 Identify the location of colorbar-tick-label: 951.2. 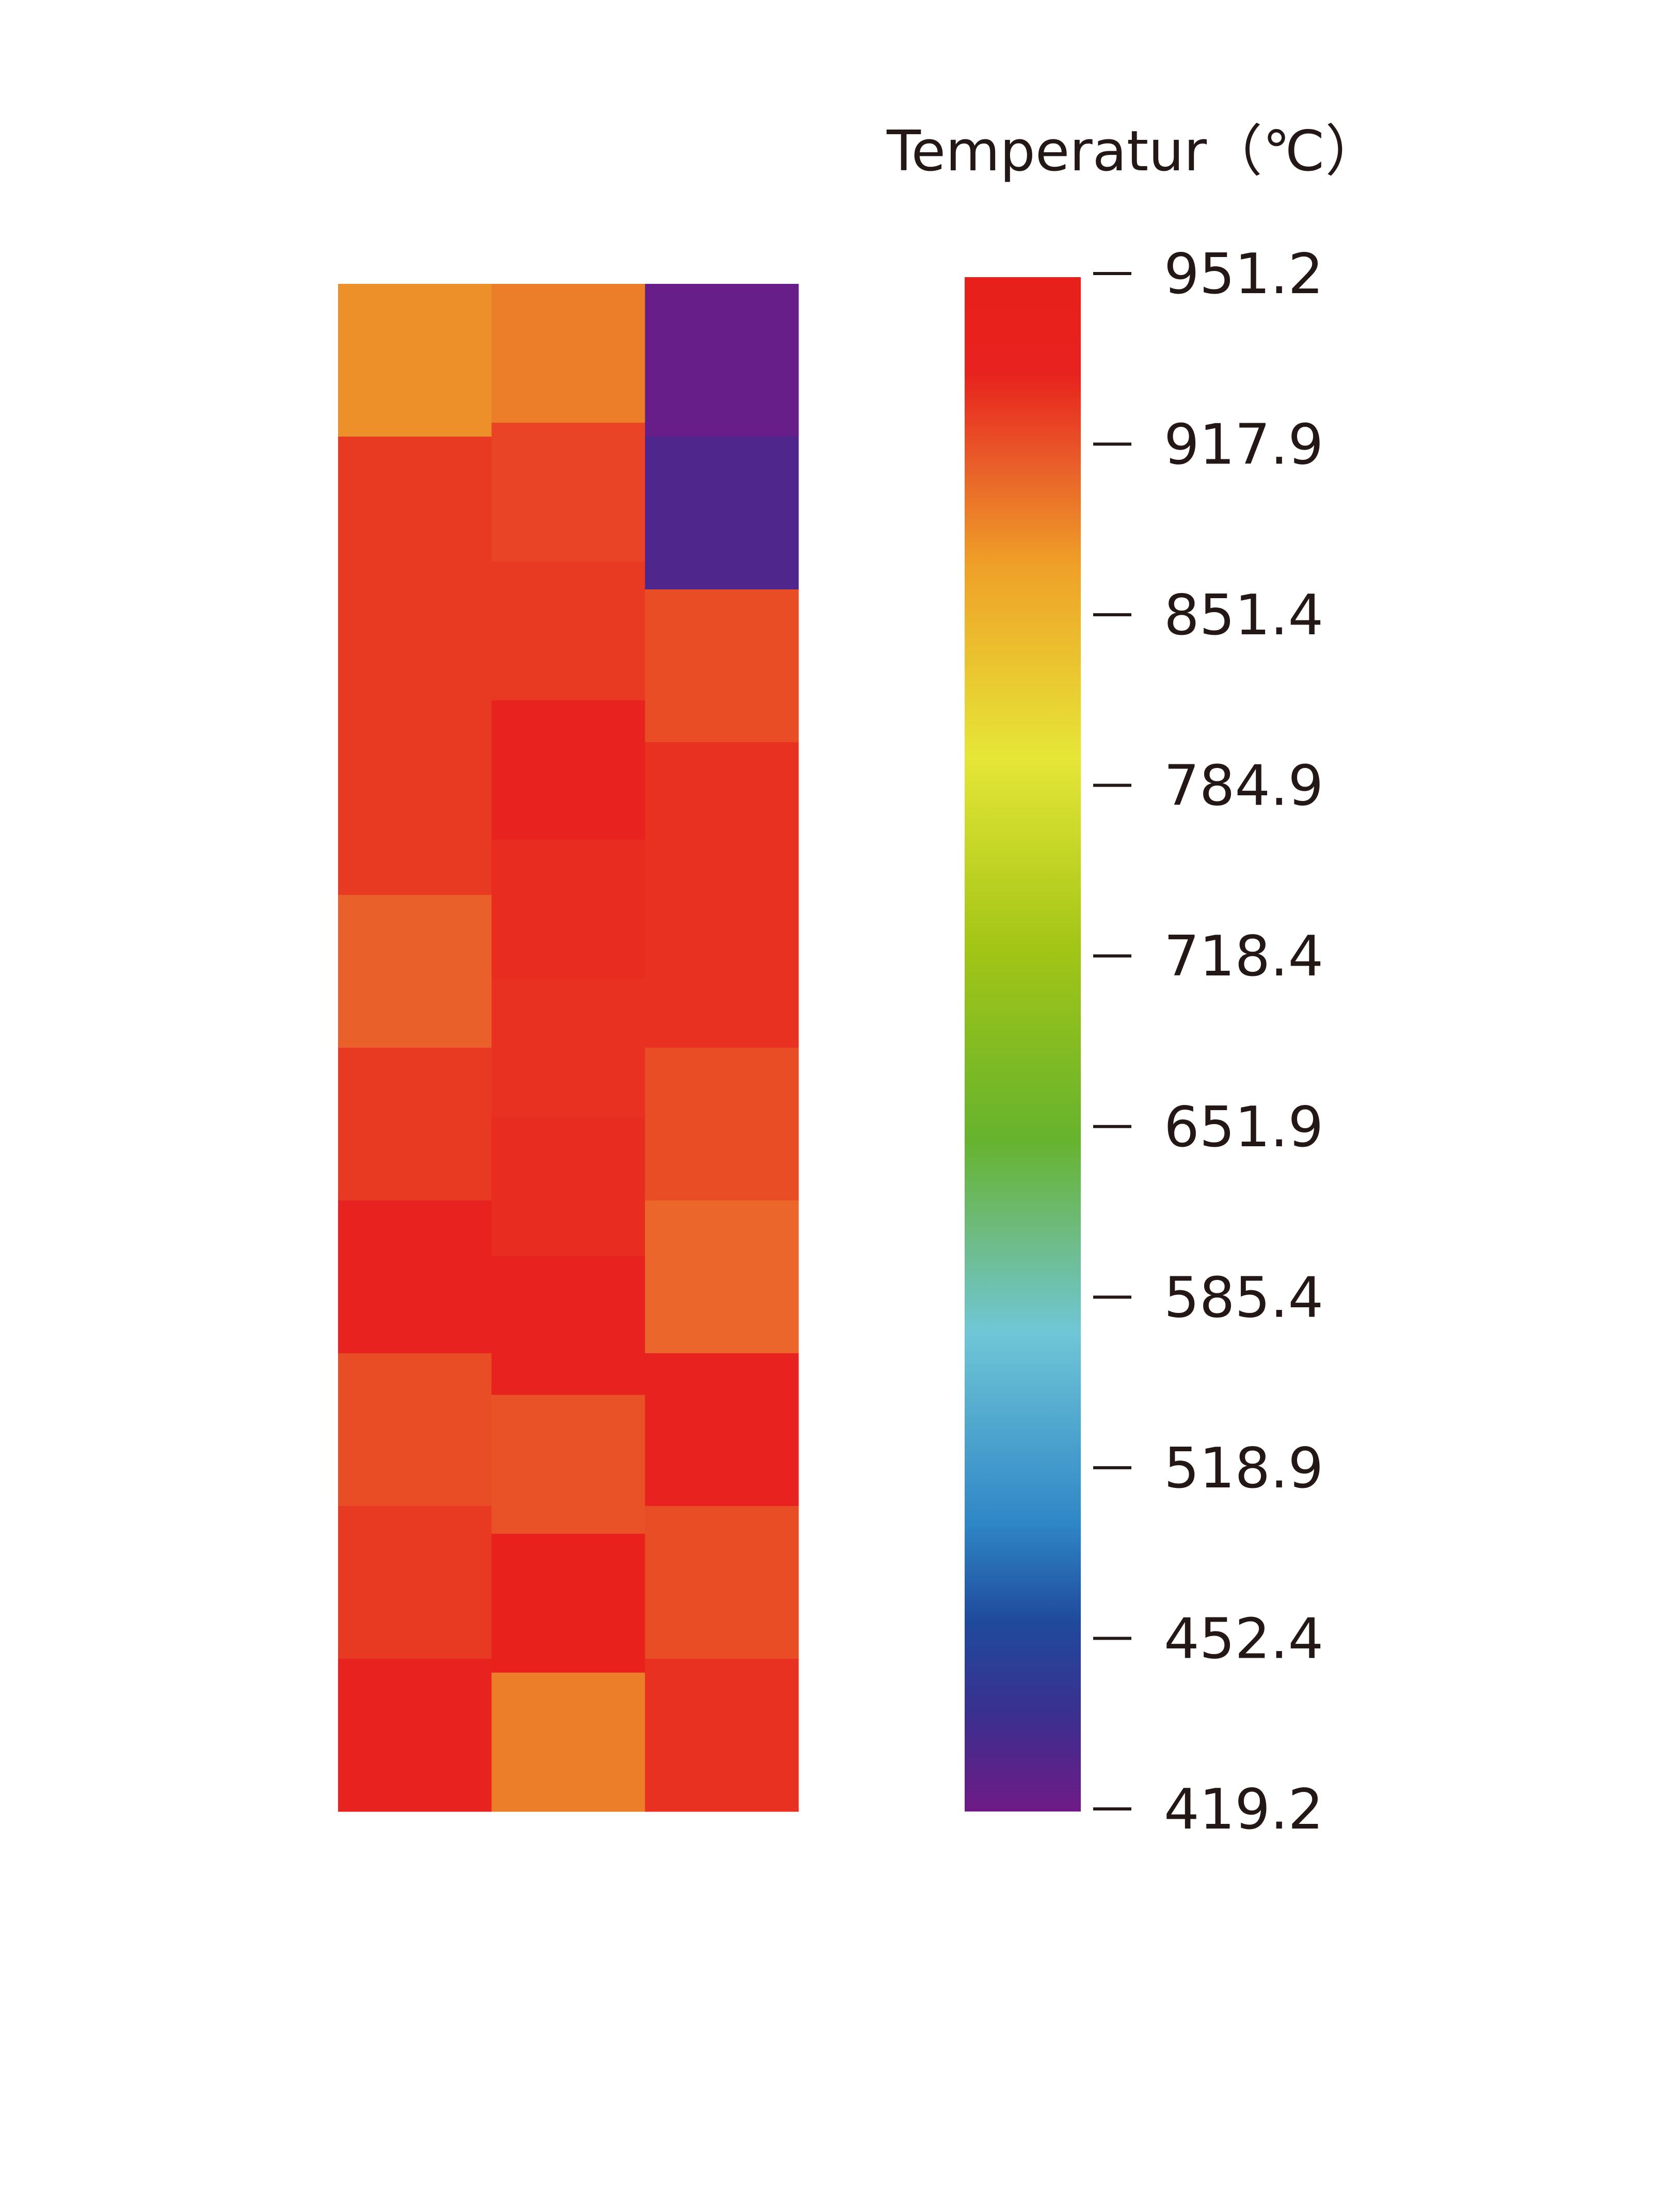
(1243, 274).